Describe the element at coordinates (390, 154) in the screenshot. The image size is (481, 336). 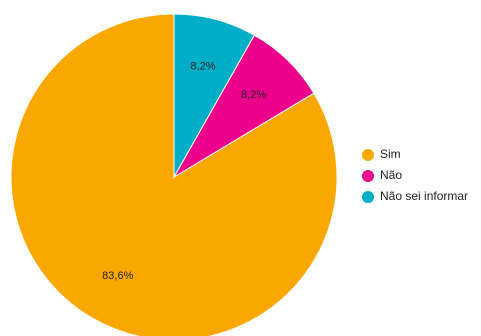
I see `legend-label-sim: Sim` at that location.